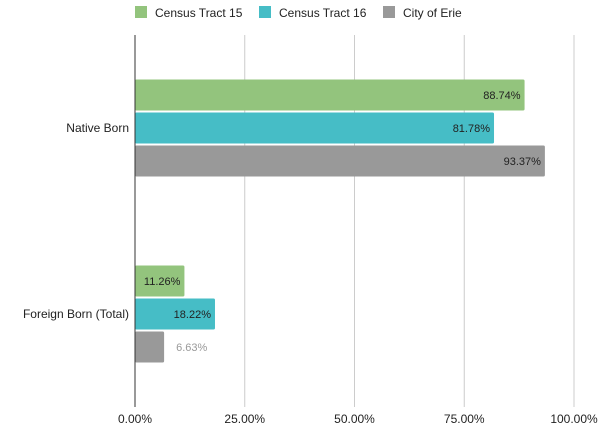 The height and width of the screenshot is (430, 598). I want to click on x-tick-label: 0.00%, so click(135, 419).